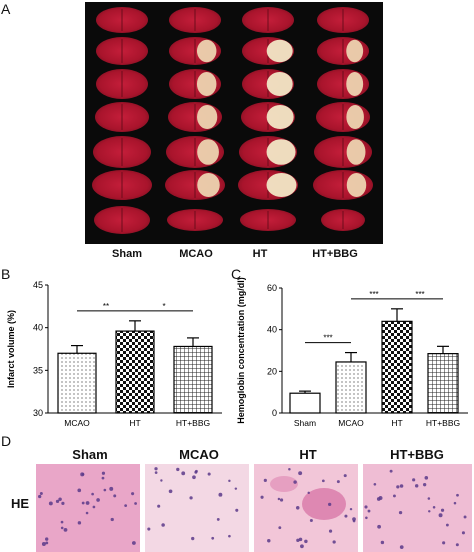  I want to click on y-tick-label: 35, so click(38, 370).